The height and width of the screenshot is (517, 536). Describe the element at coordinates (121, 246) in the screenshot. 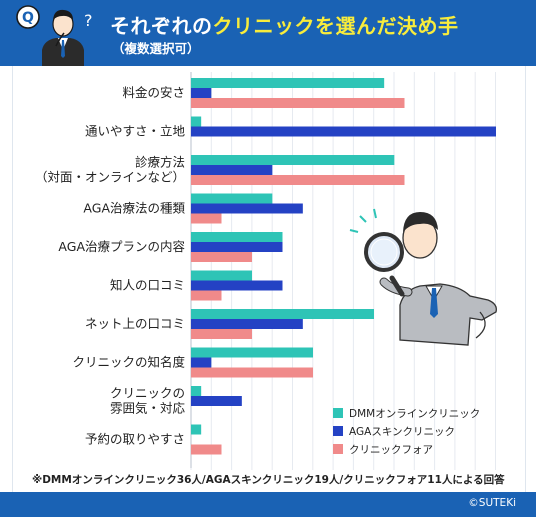

I see `category-label: AGA治療プランの内容` at that location.